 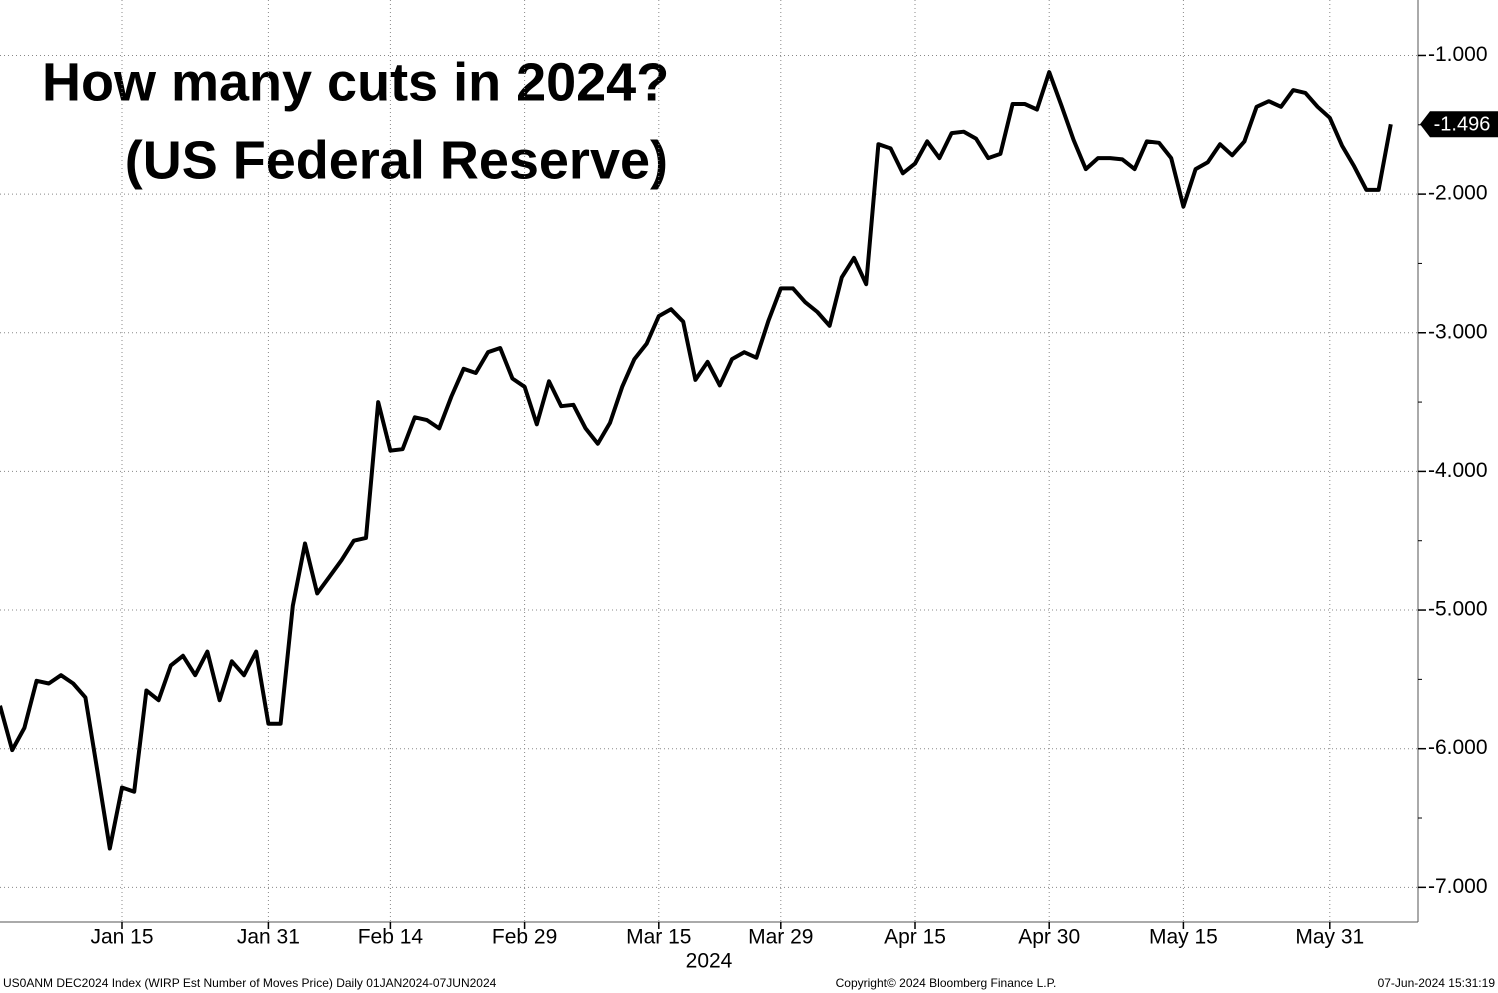 I want to click on y-tick-label: -4.000, so click(x=1458, y=470).